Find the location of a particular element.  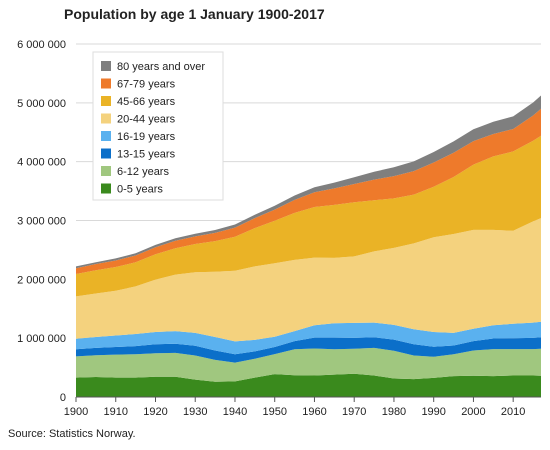

x-tick-label: 1900 is located at coordinates (76, 412).